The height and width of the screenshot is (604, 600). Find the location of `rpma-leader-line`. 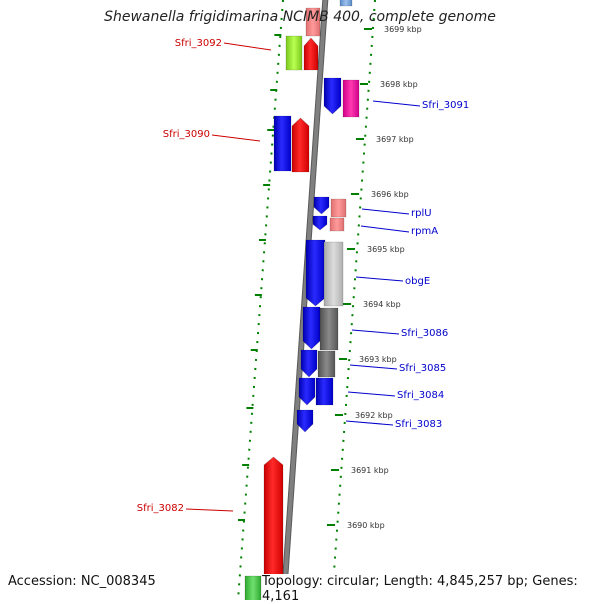

rpma-leader-line is located at coordinates (385, 229).